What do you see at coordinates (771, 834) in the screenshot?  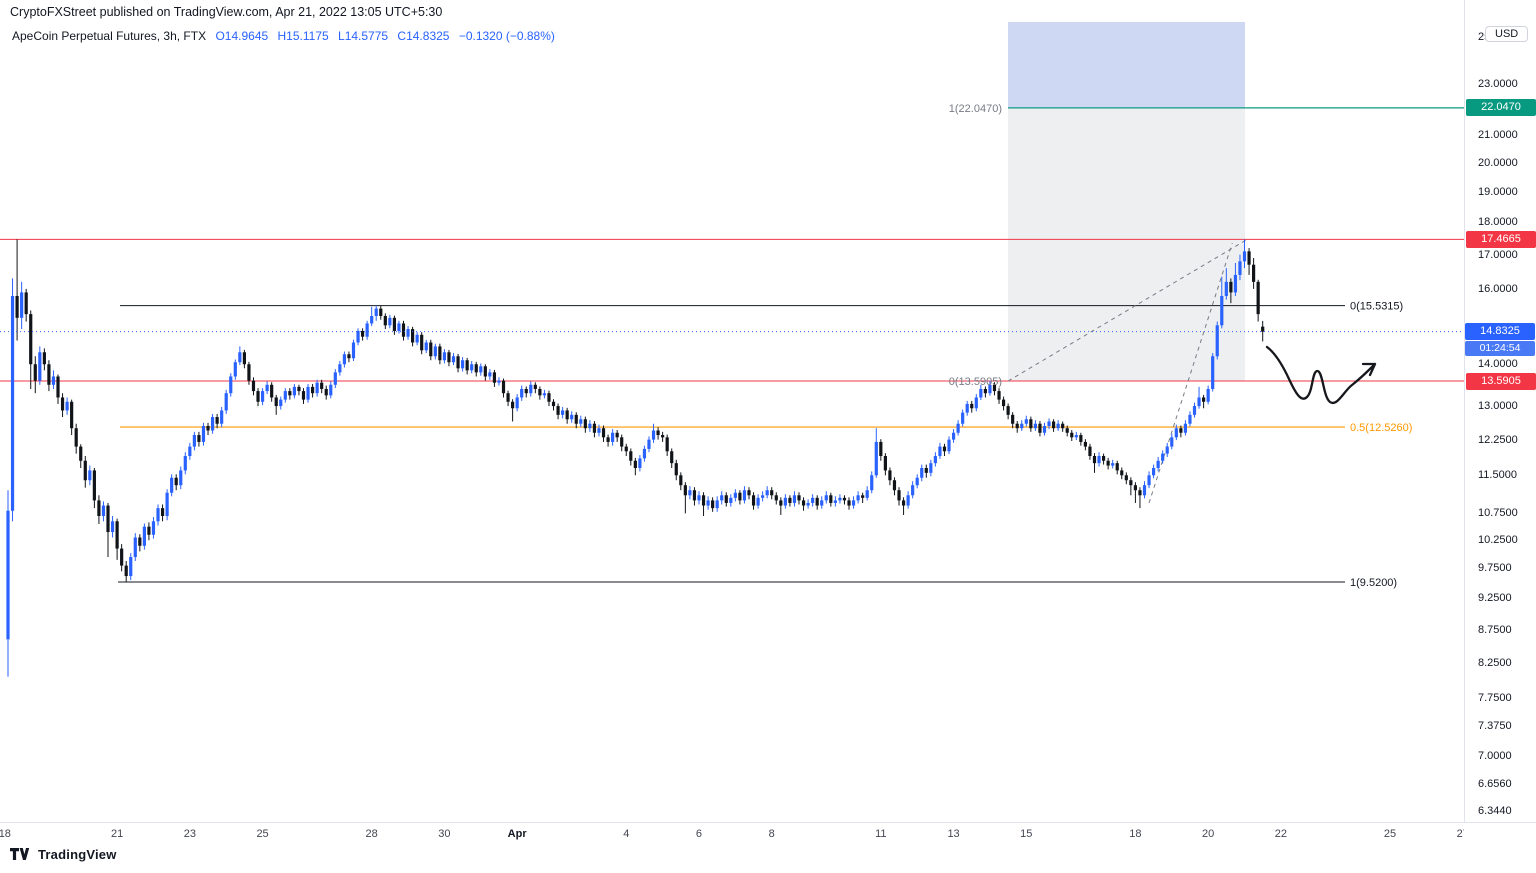 I see `time-tick: 8` at bounding box center [771, 834].